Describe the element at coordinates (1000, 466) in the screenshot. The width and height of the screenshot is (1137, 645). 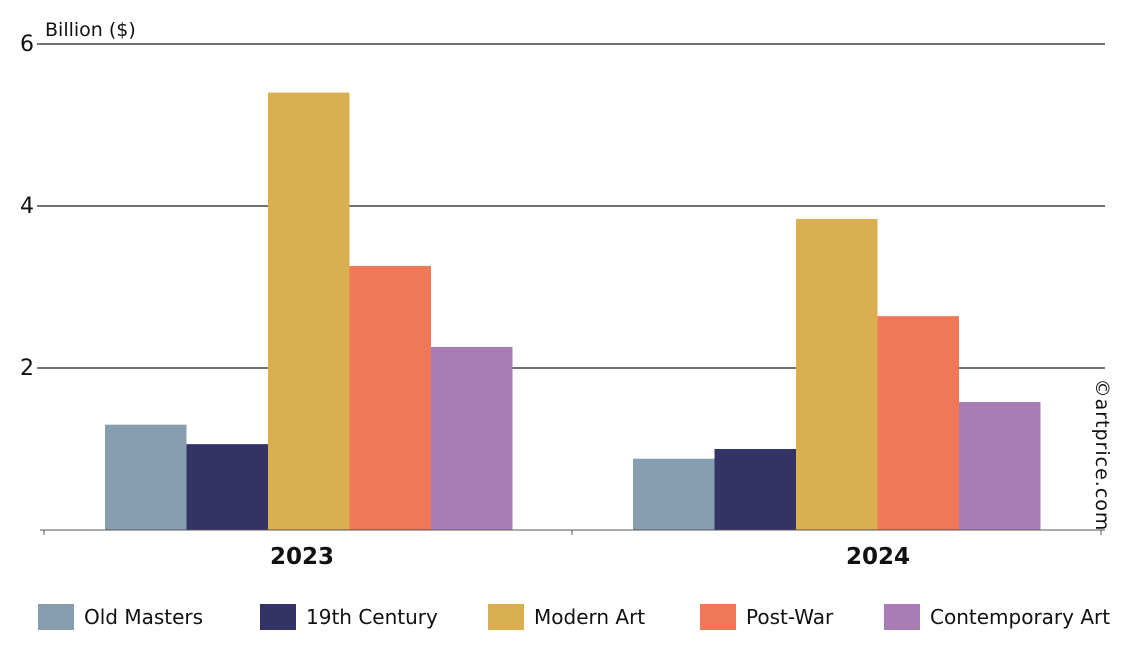
I see `bar-contemporary-art-2024` at that location.